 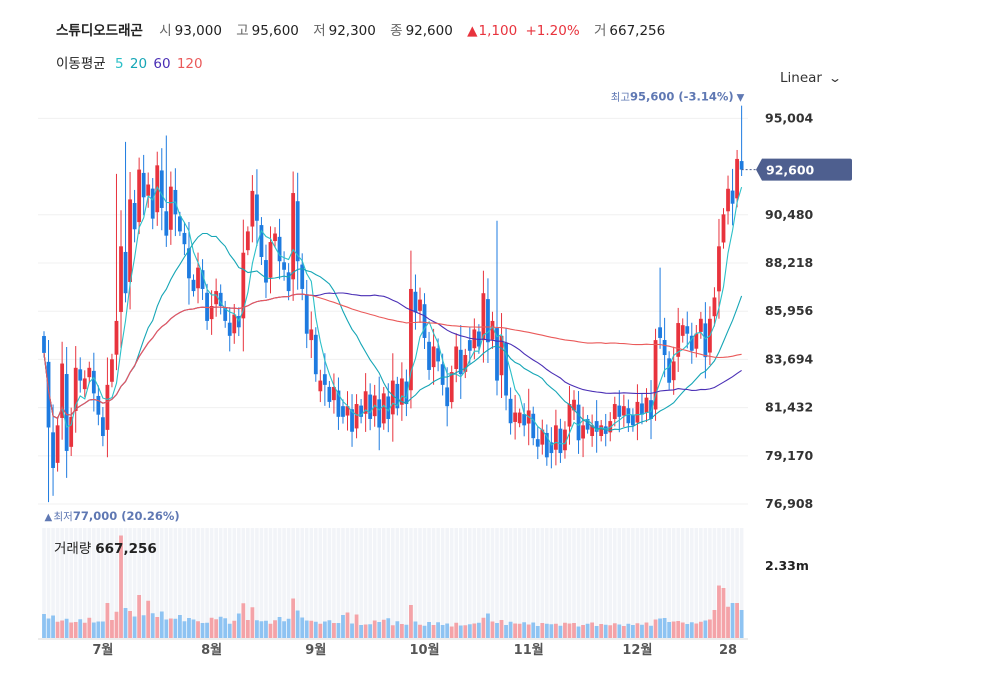 I want to click on y-tick-label: 95,004, so click(x=789, y=117).